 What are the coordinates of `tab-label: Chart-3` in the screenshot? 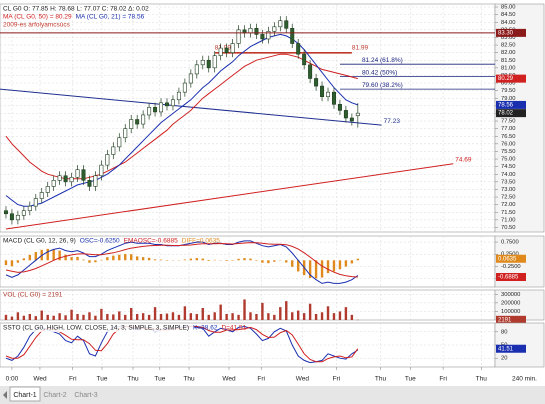 It's located at (85, 395).